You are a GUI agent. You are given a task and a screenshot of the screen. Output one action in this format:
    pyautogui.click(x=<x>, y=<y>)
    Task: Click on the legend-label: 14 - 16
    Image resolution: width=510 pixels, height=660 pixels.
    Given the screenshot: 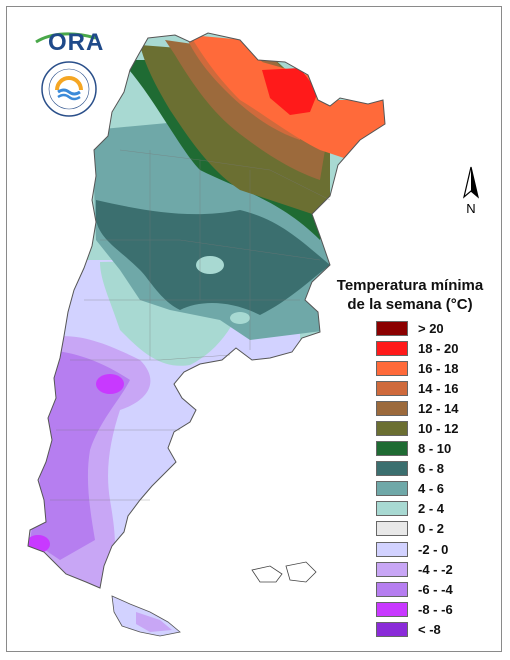 What is the action you would take?
    pyautogui.click(x=438, y=388)
    